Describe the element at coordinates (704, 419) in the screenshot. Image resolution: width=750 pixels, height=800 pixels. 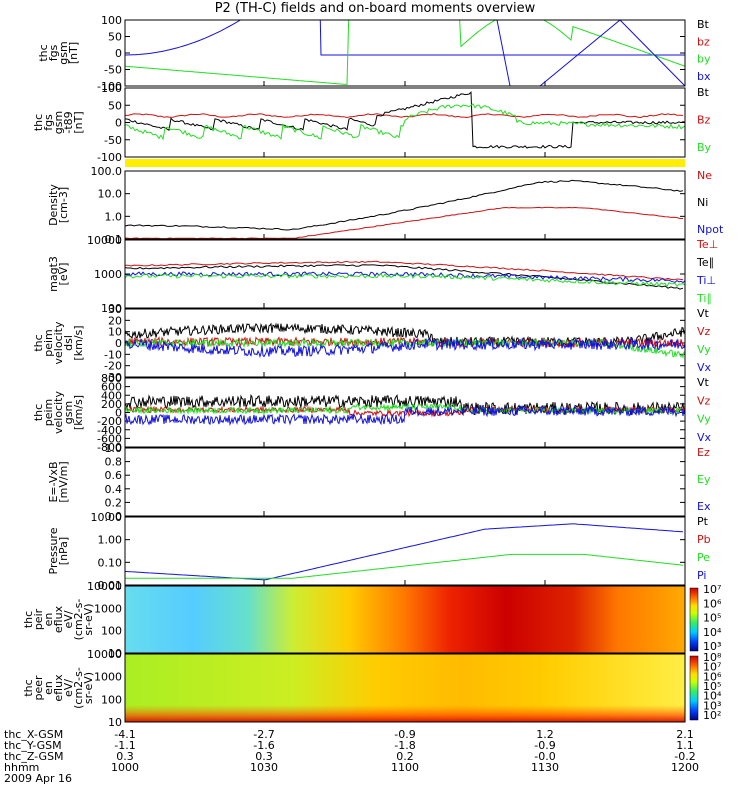
I see `legend-Vy: Vy` at that location.